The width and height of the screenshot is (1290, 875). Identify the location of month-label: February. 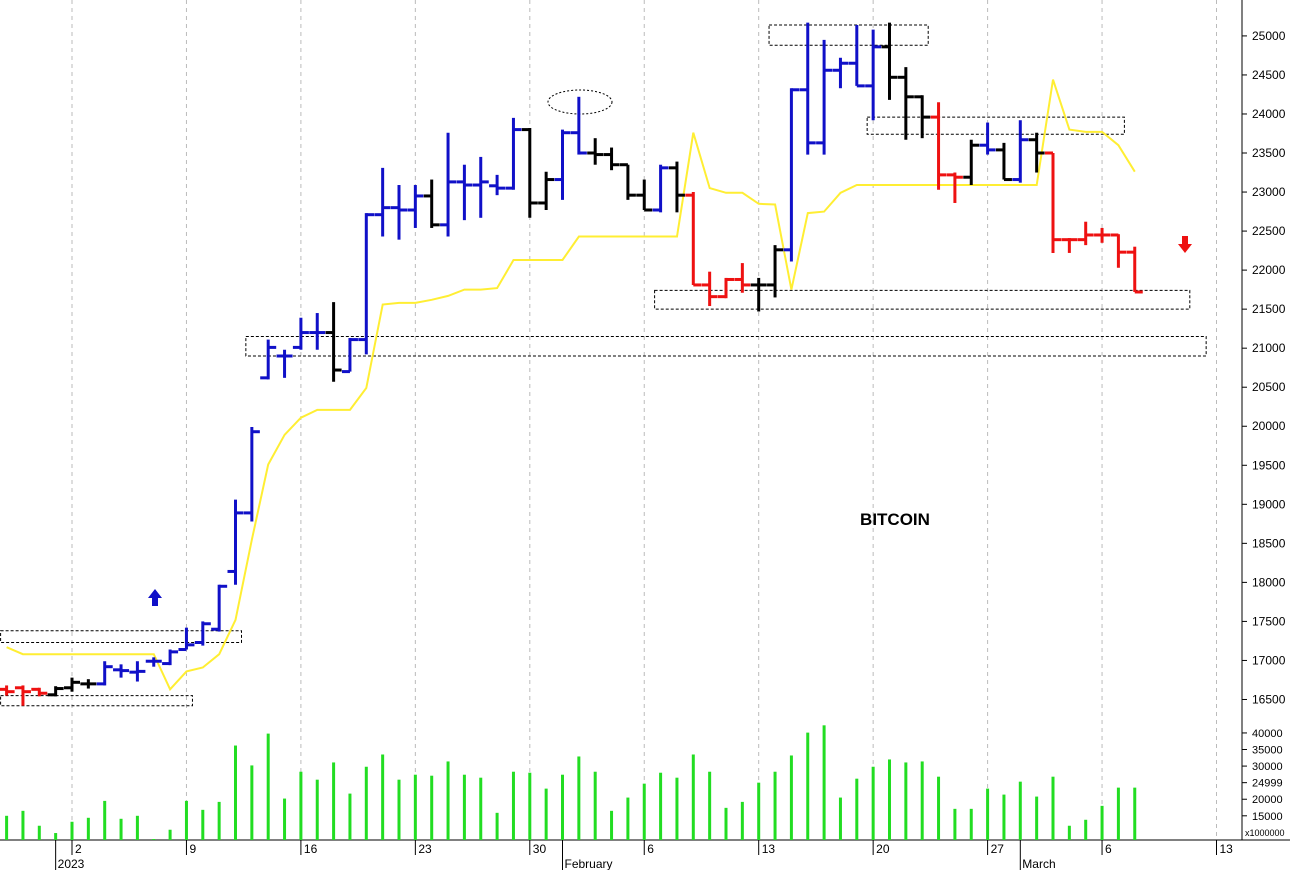
(589, 863).